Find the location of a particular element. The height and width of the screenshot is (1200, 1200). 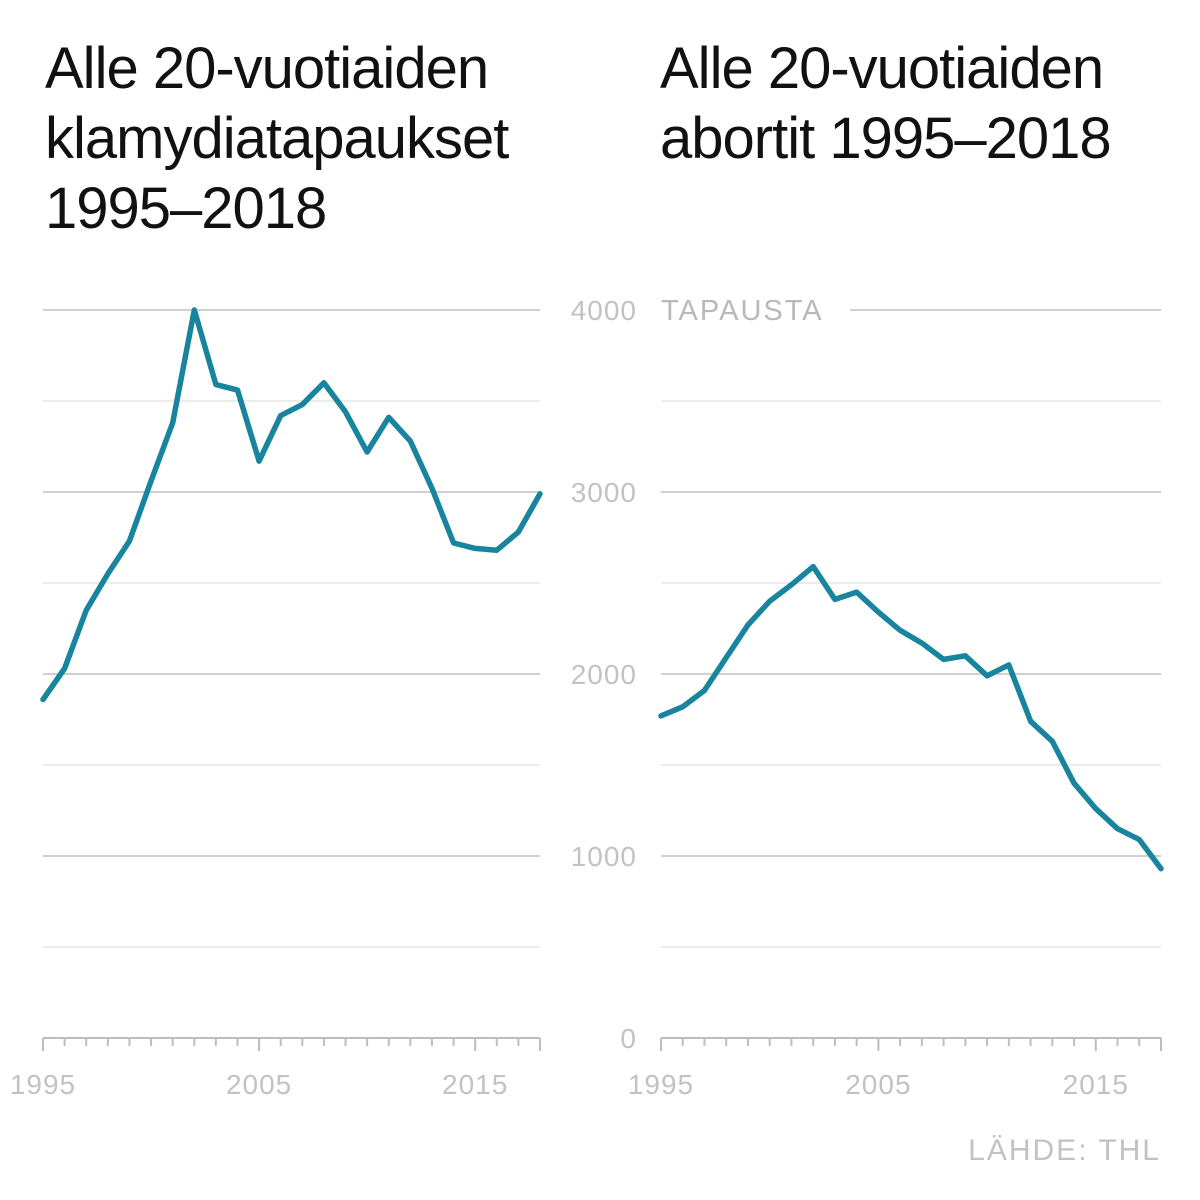

unit-label: TAPAUSTA is located at coordinates (742, 311).